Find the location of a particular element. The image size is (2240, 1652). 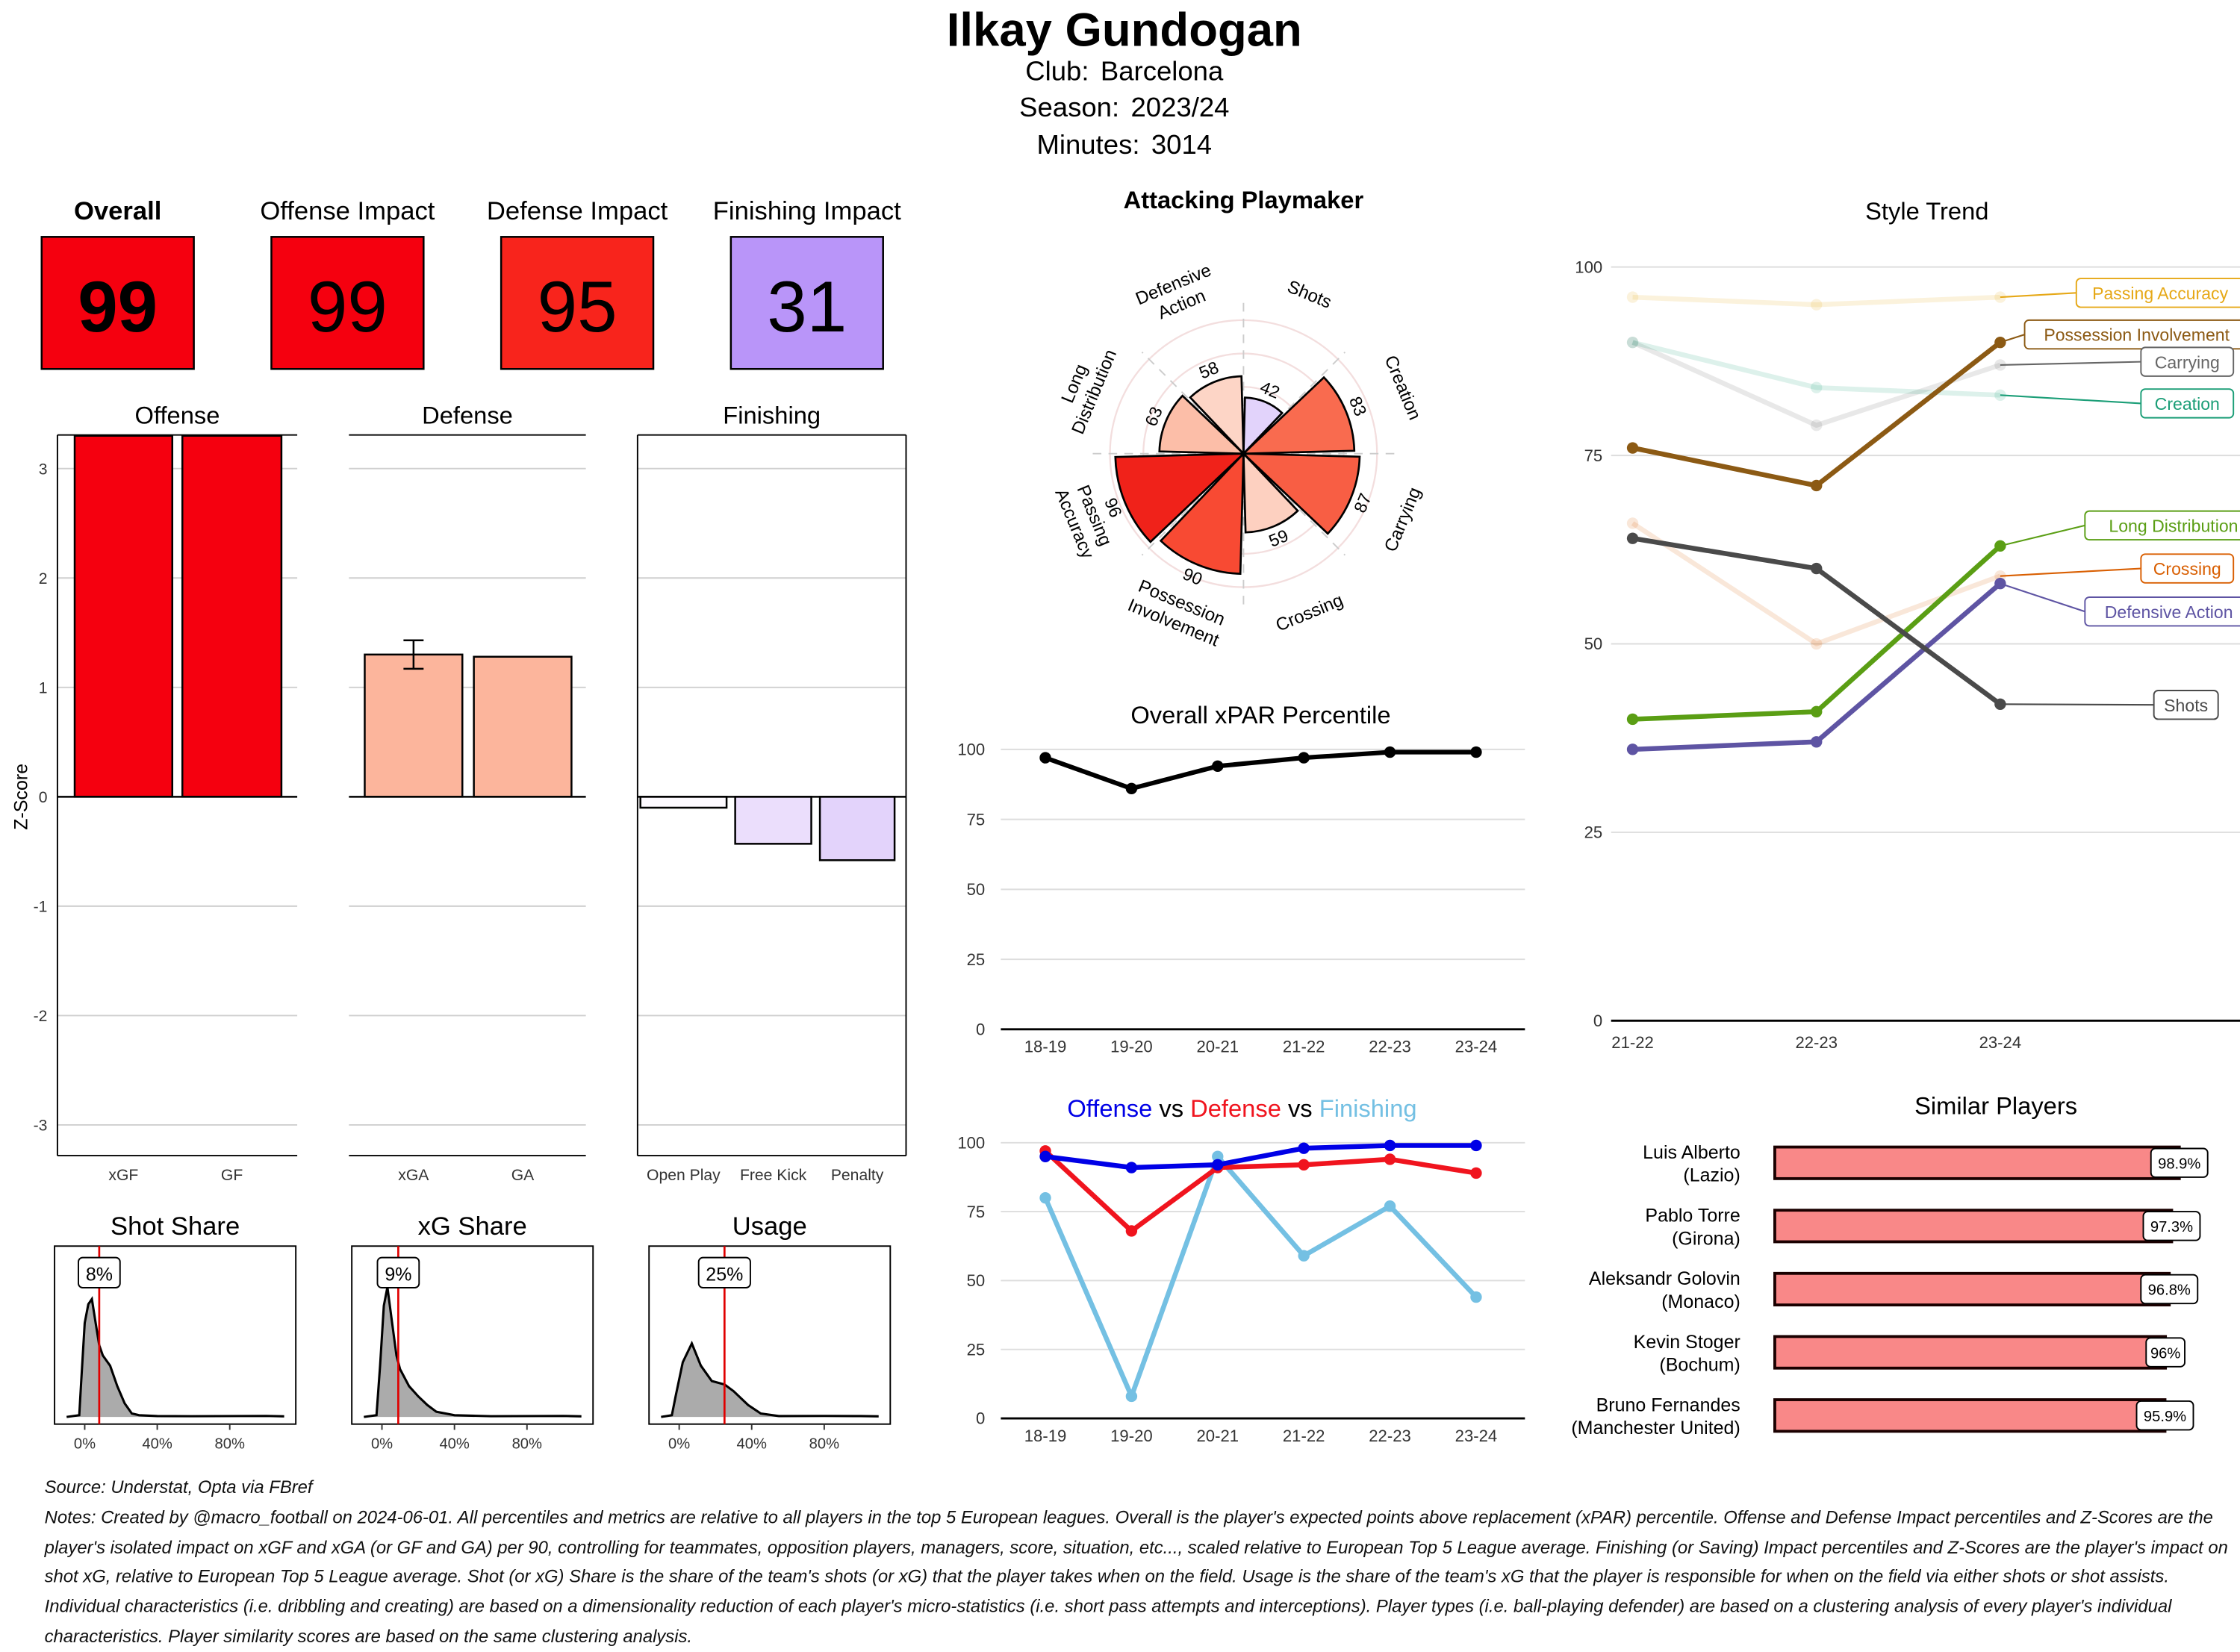

y-tick-label: -2 is located at coordinates (41, 1016).